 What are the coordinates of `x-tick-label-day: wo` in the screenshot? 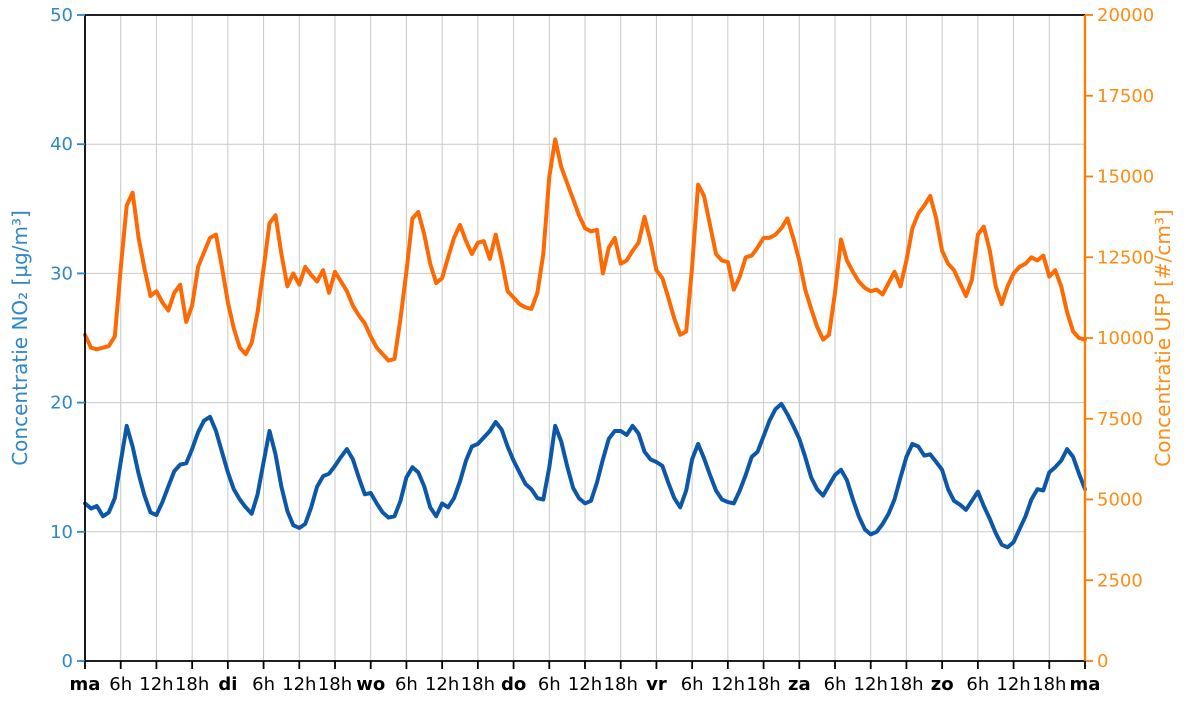 It's located at (370, 684).